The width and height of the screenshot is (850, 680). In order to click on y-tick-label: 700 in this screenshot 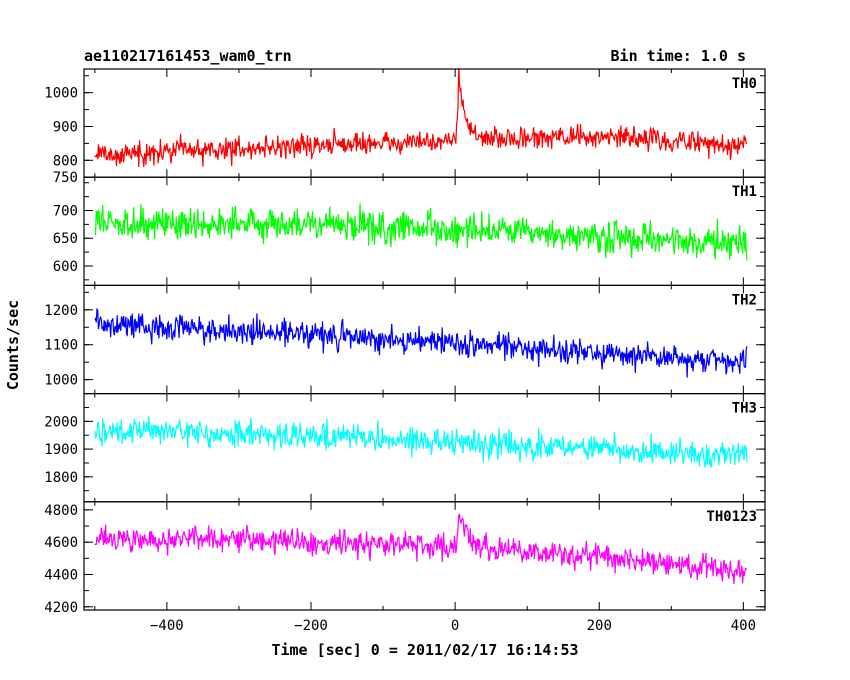, I will do `click(65, 211)`.